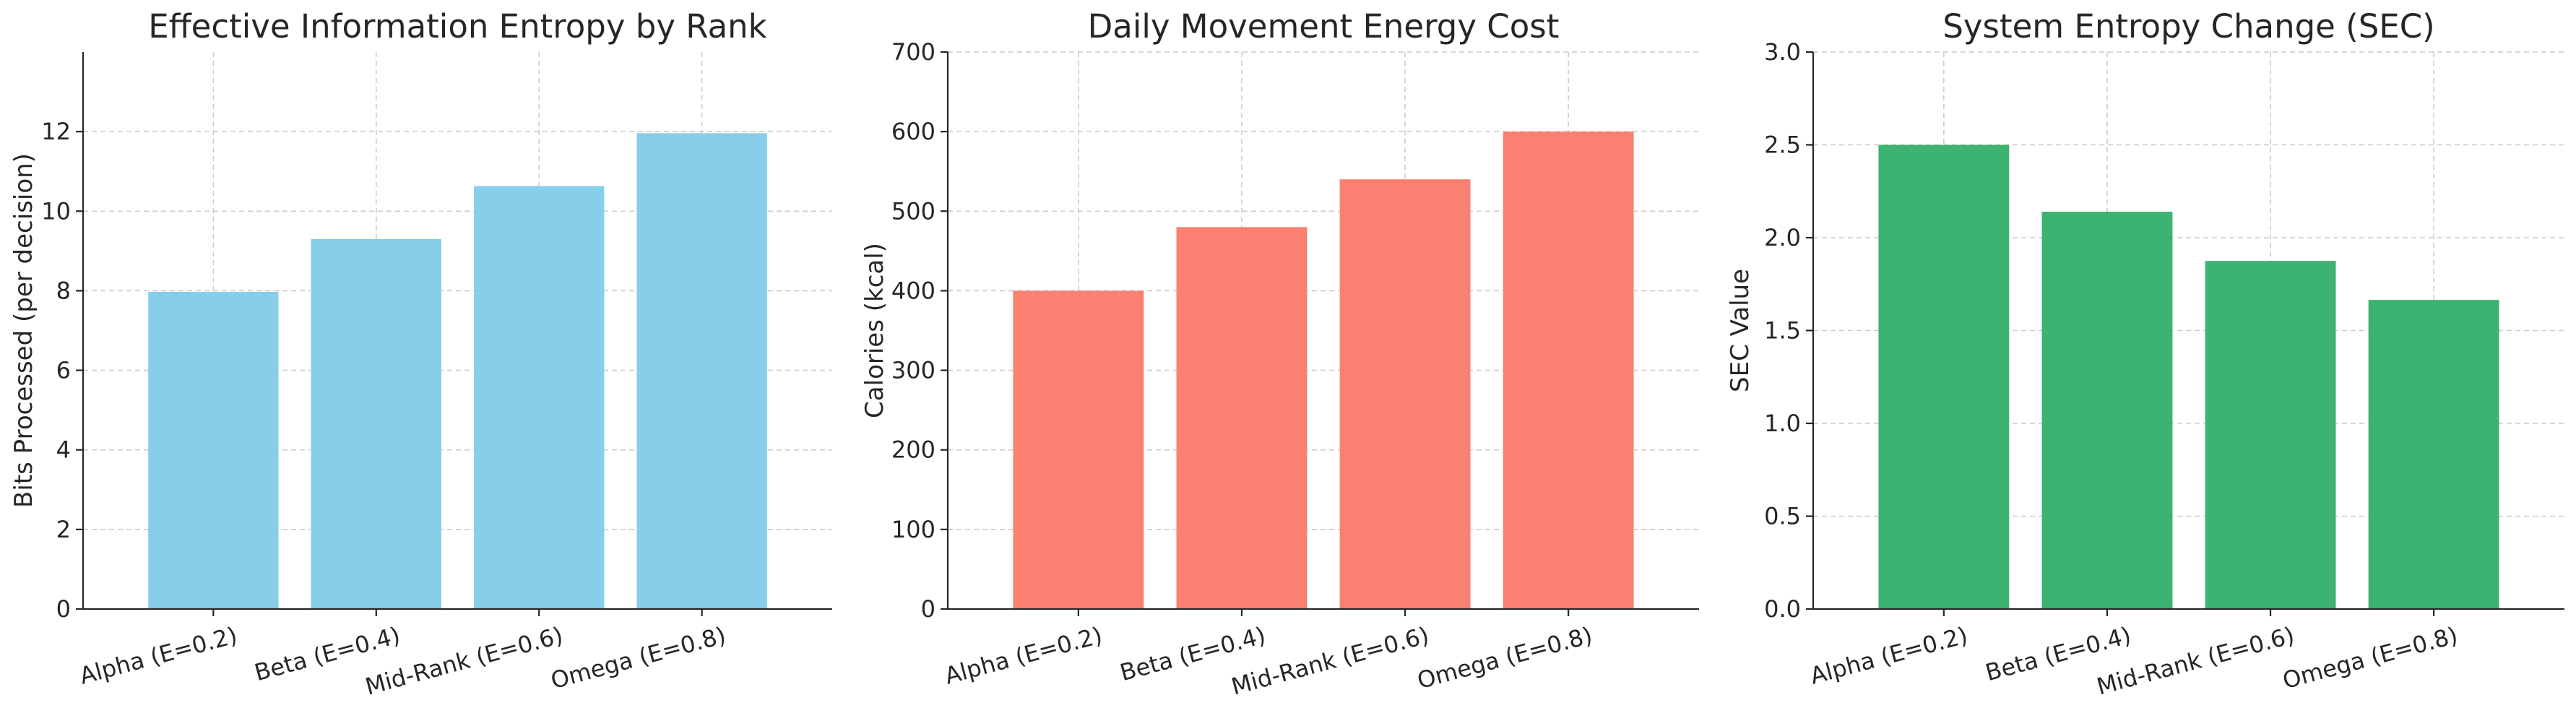  I want to click on sec-y-axis-label: SEC Value, so click(1741, 330).